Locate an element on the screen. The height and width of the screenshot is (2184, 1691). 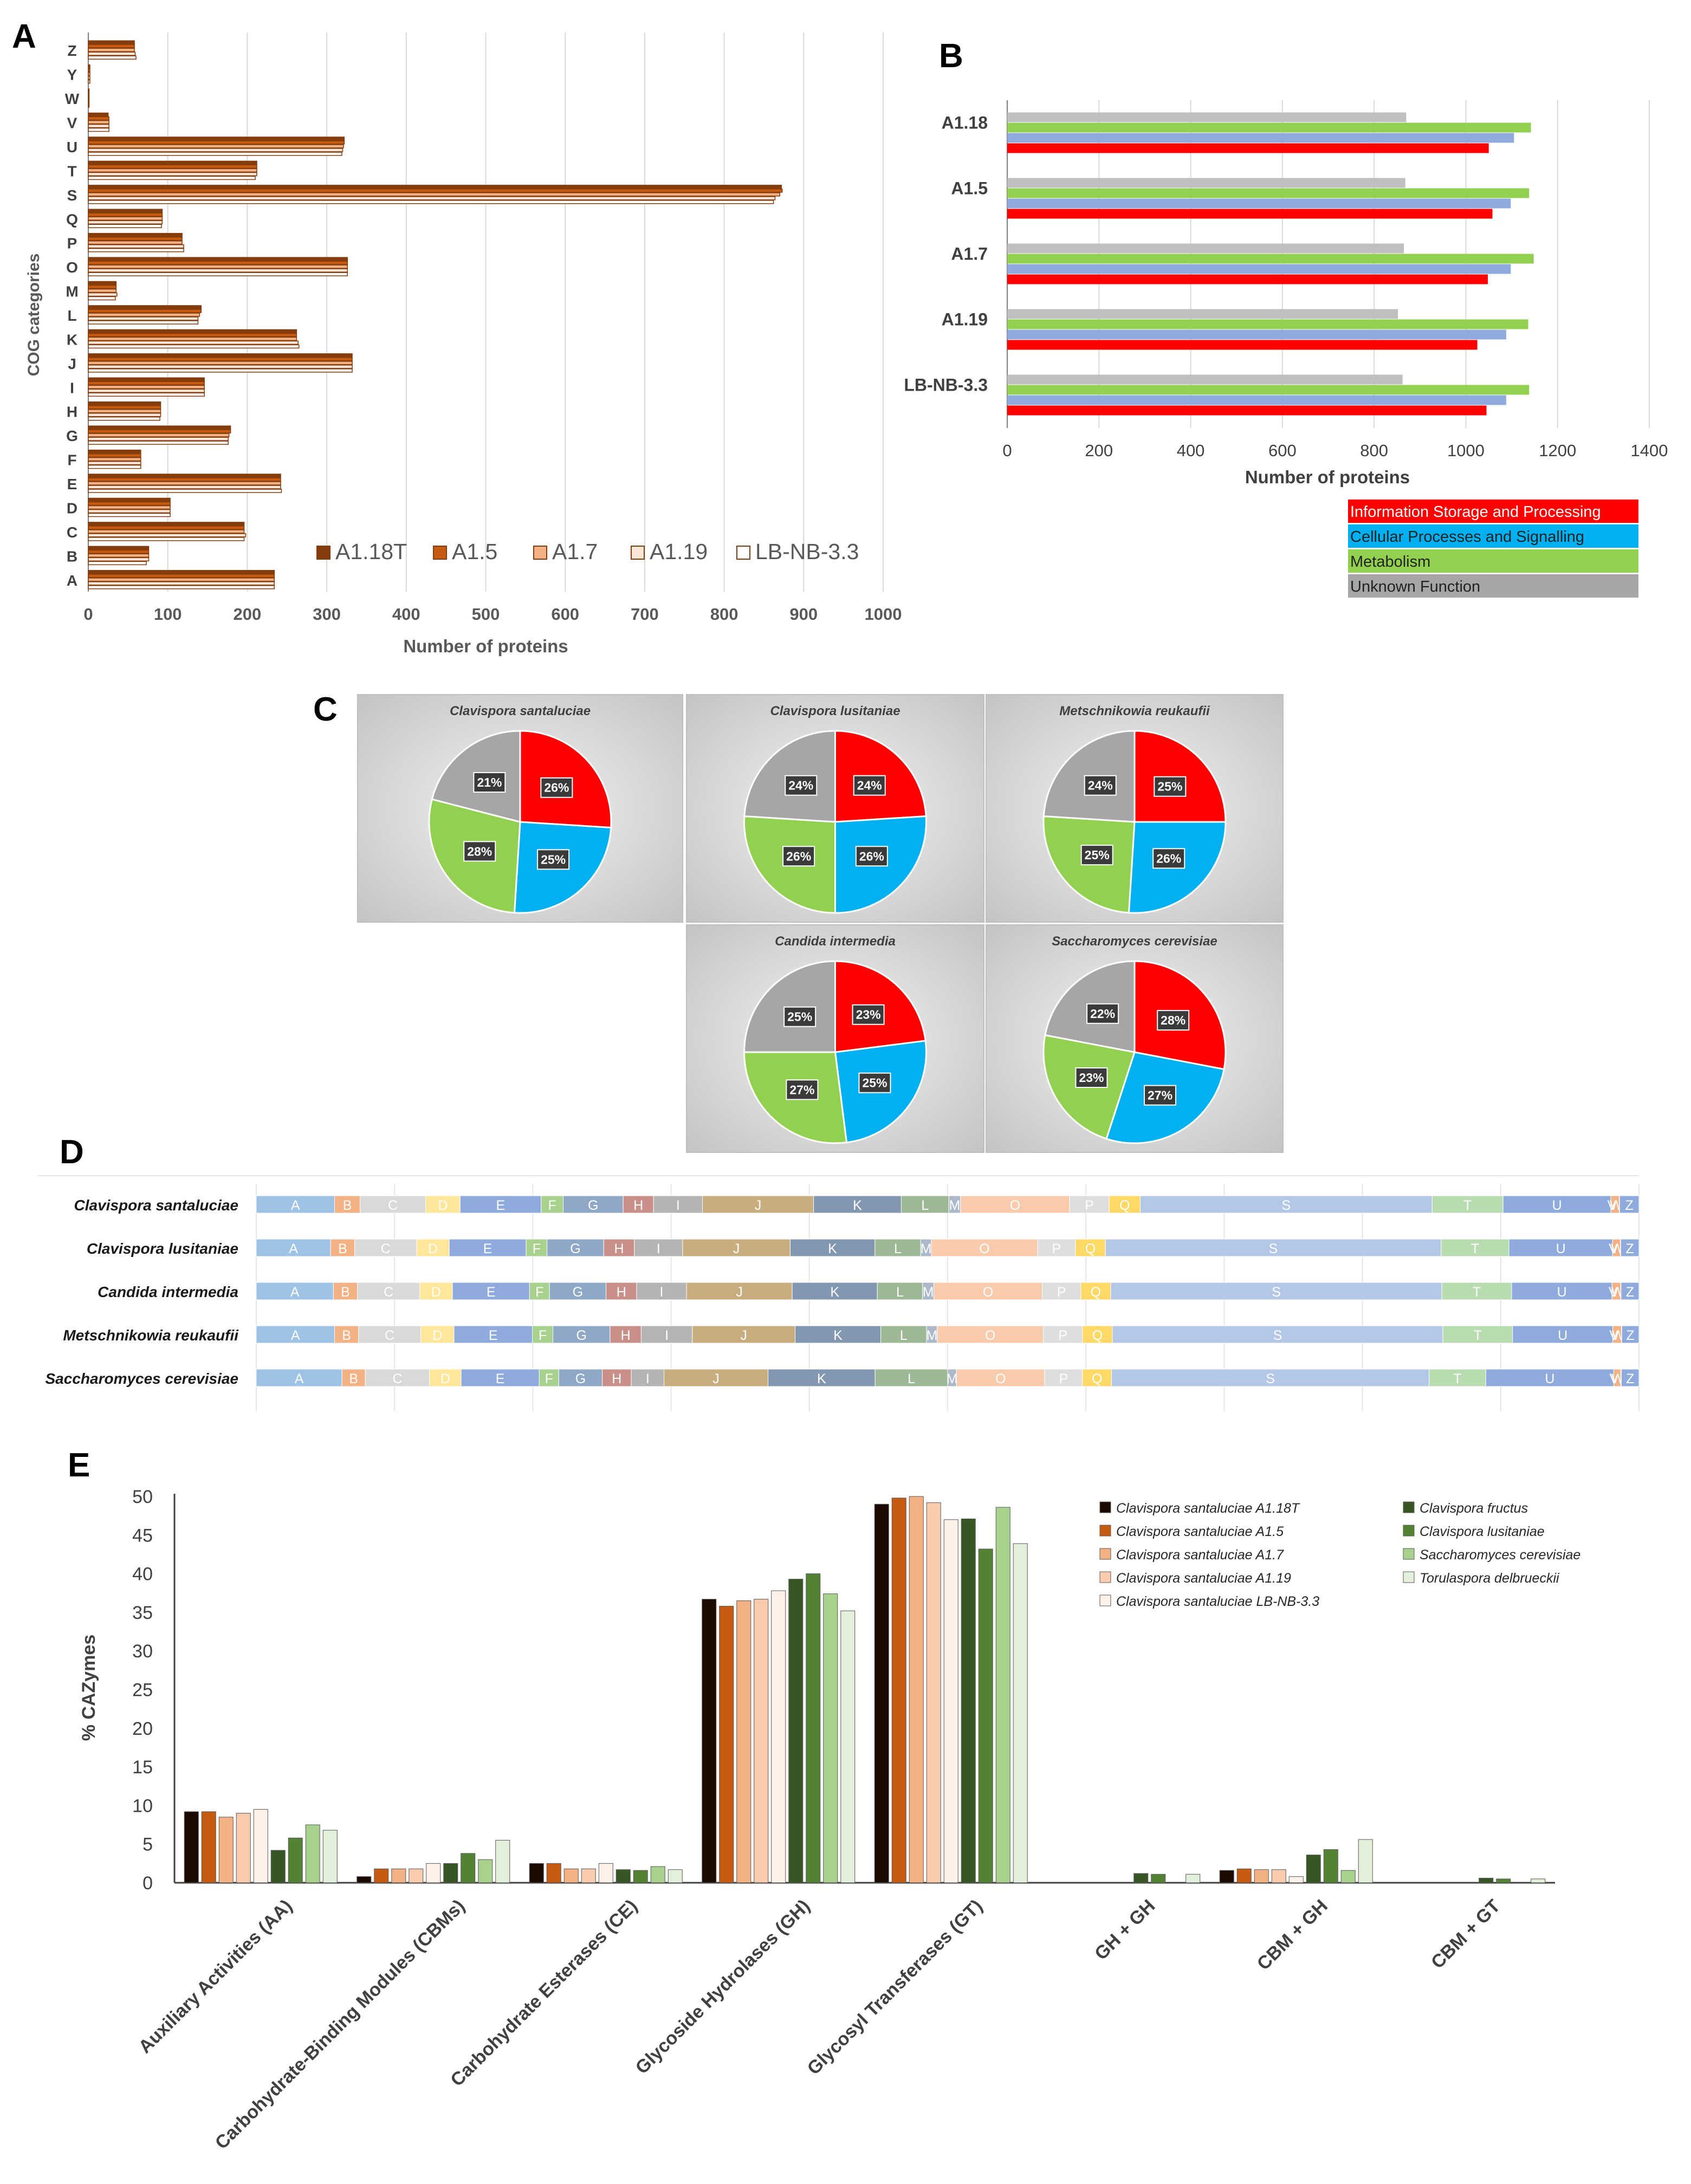
panel-c-data-label: 24% is located at coordinates (869, 786).